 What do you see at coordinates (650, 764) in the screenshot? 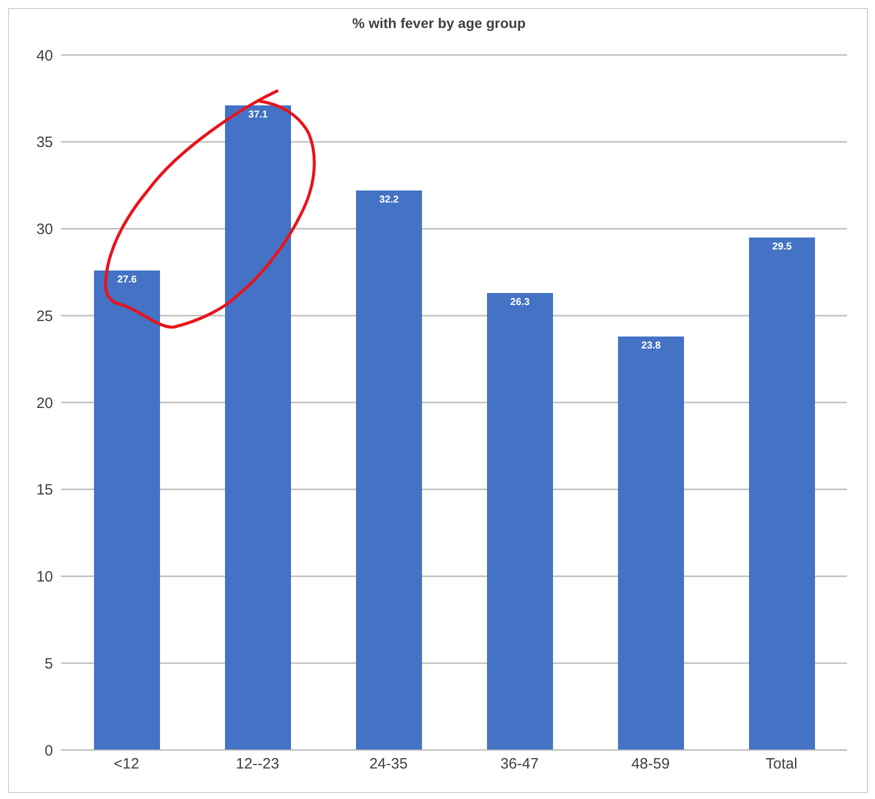
I see `x-tick-label: 48-59` at bounding box center [650, 764].